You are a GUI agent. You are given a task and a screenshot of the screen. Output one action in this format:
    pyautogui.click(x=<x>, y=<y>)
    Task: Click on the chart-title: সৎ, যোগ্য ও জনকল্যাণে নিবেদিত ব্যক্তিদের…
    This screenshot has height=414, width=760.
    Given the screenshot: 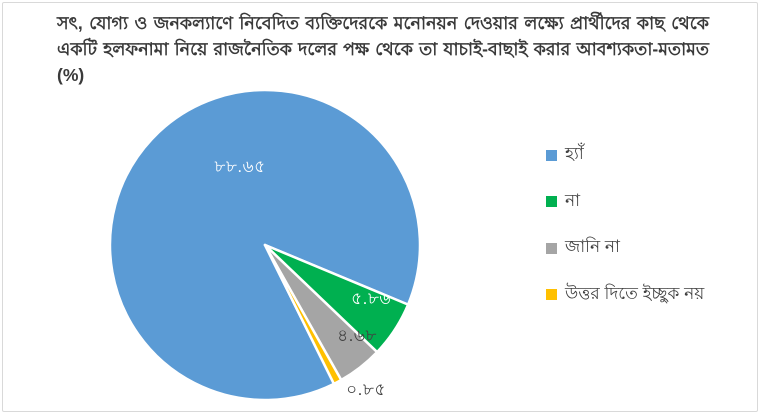 What is the action you would take?
    pyautogui.click(x=383, y=49)
    